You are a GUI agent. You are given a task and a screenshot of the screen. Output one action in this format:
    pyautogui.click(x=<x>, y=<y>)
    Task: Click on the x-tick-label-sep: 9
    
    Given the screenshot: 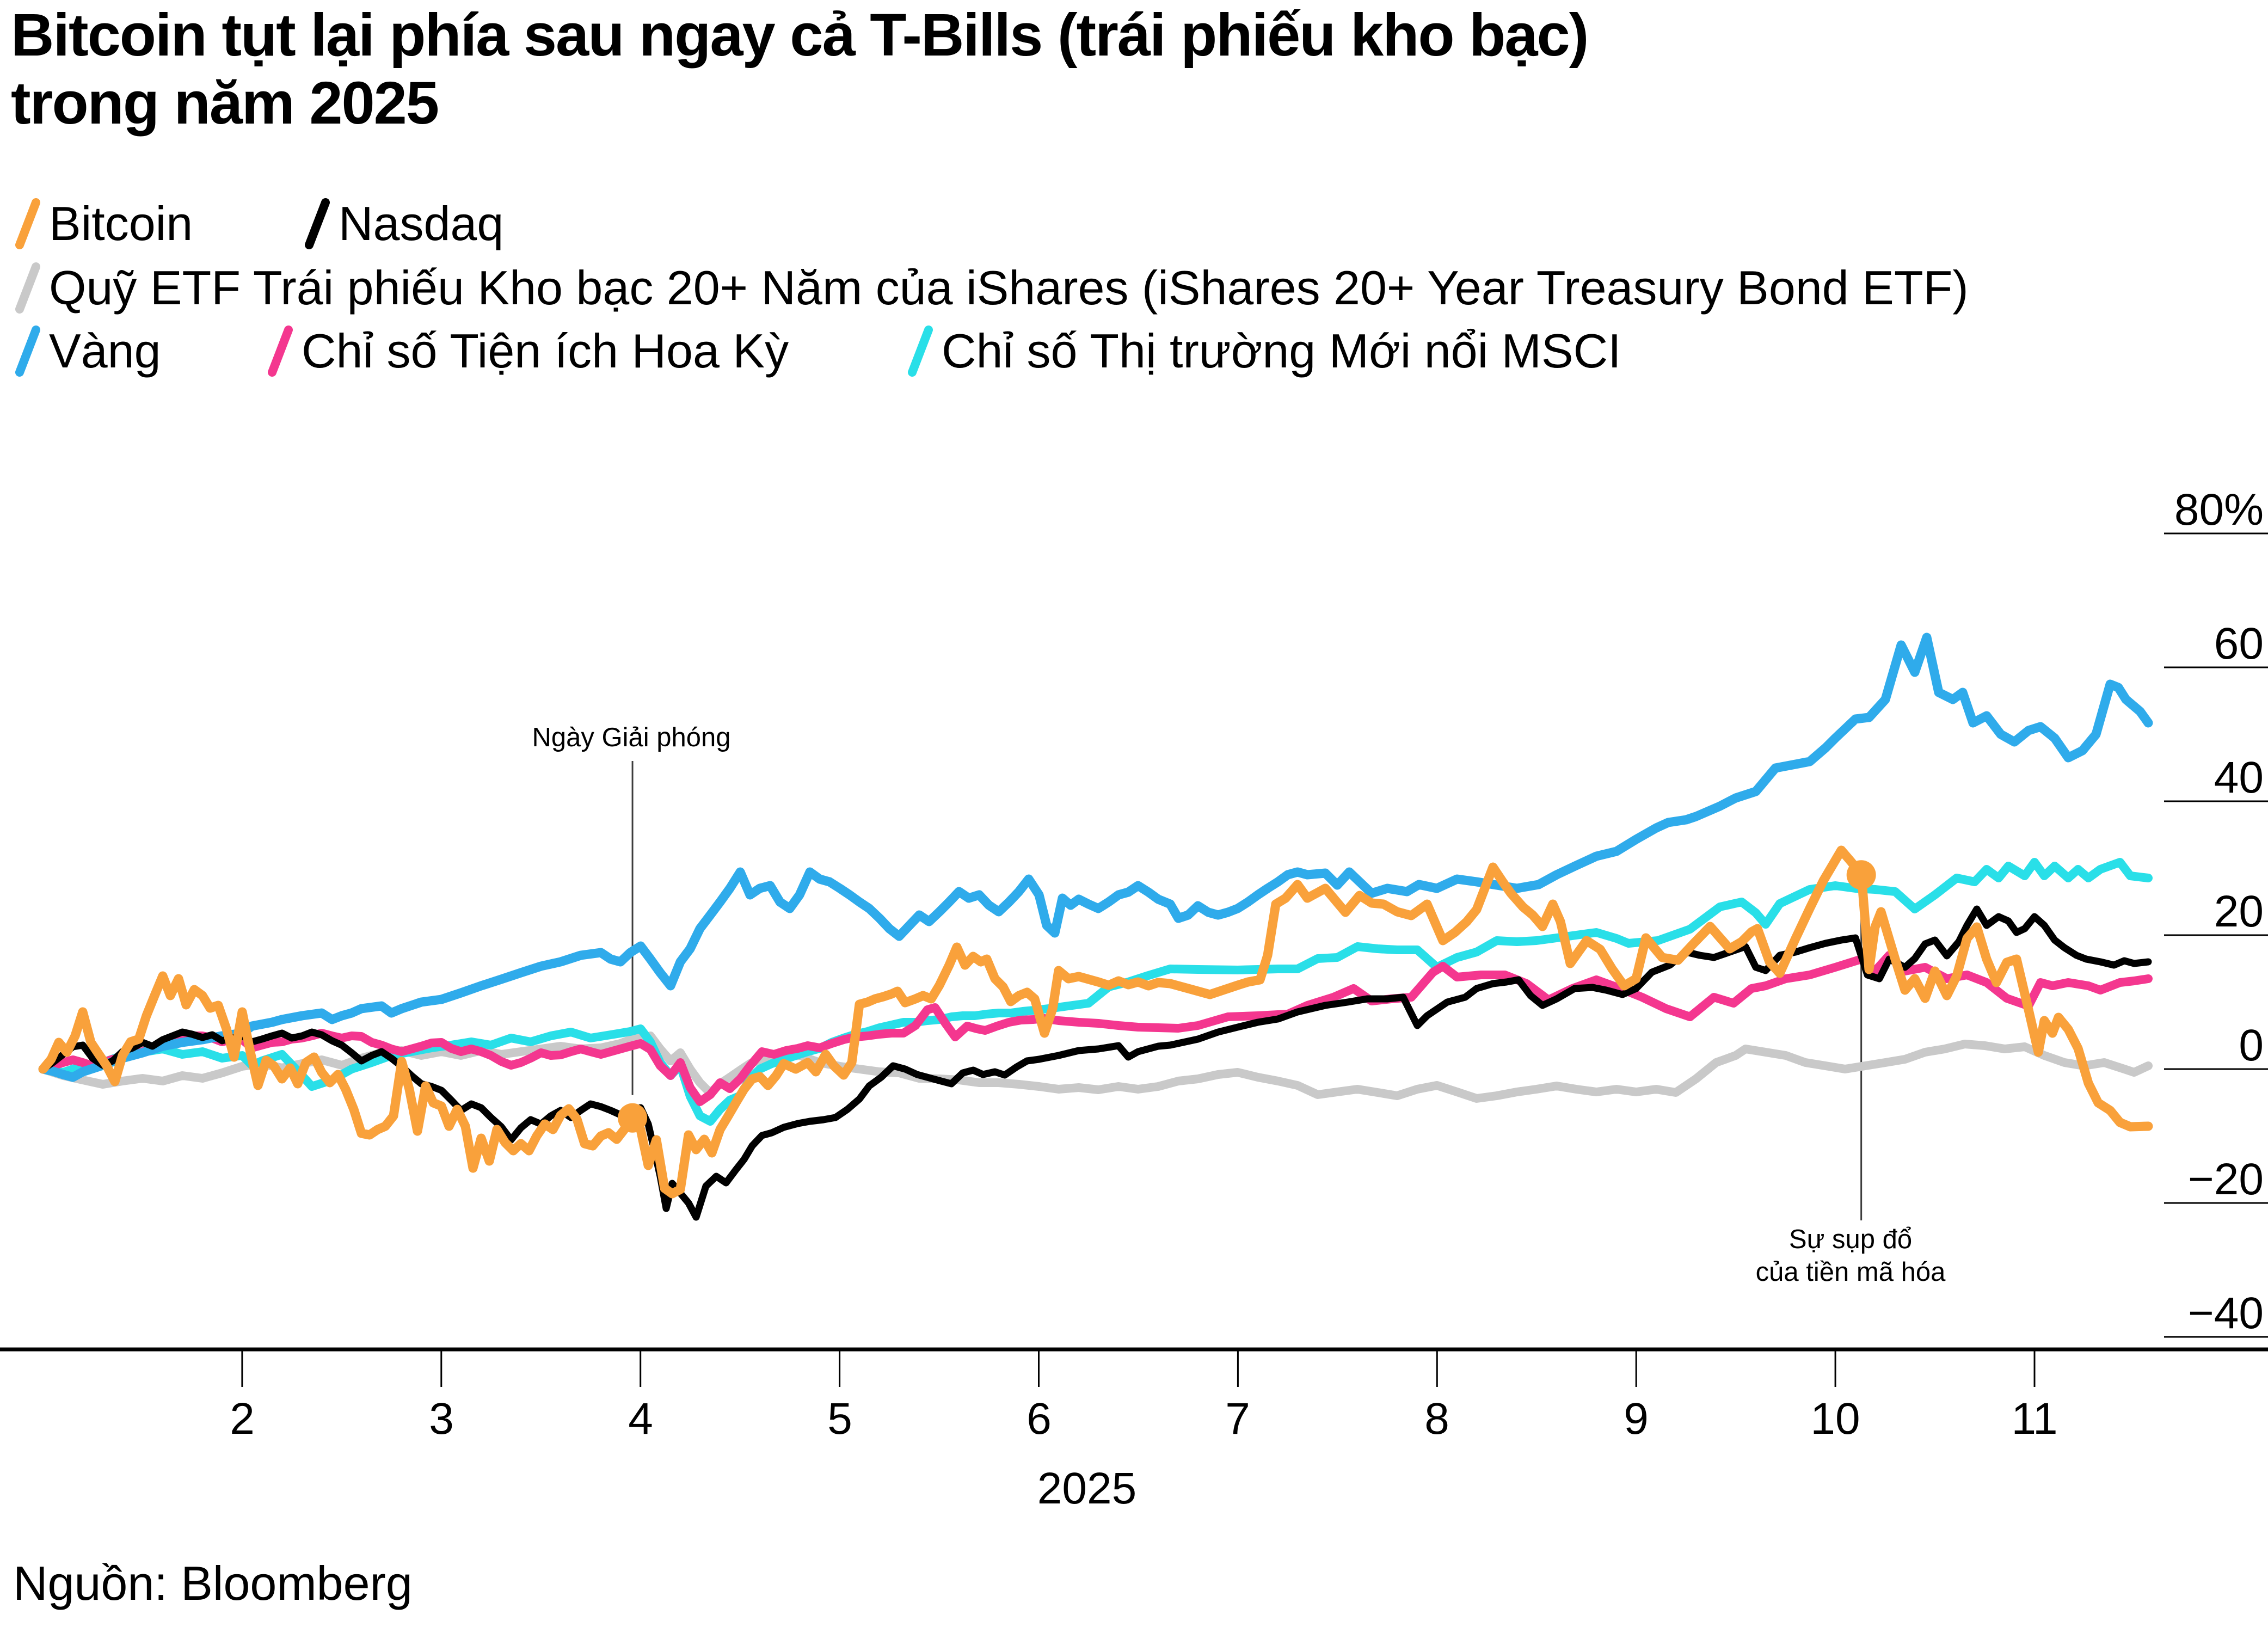 What is the action you would take?
    pyautogui.click(x=1636, y=1419)
    